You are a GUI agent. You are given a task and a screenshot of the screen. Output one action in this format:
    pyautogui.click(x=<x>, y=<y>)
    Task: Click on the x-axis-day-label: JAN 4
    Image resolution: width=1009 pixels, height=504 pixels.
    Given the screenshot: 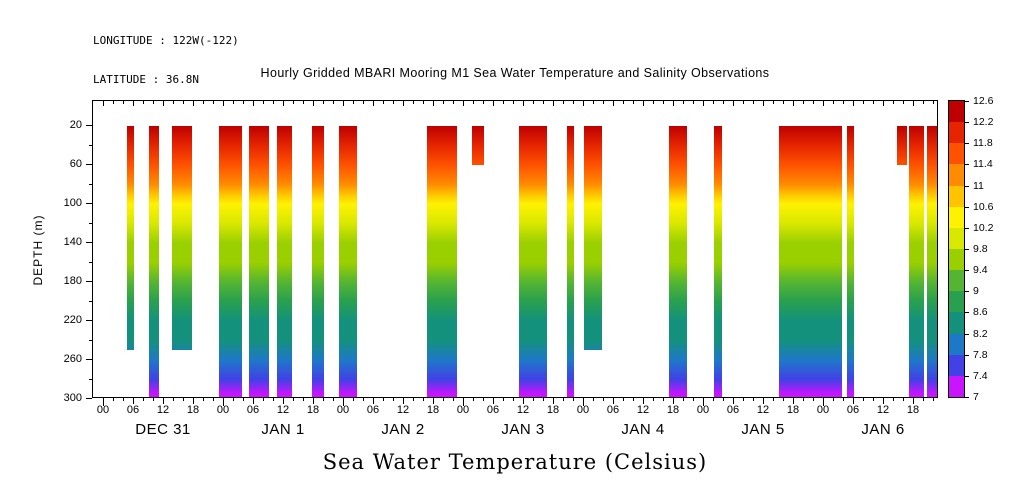 What is the action you would take?
    pyautogui.click(x=643, y=429)
    